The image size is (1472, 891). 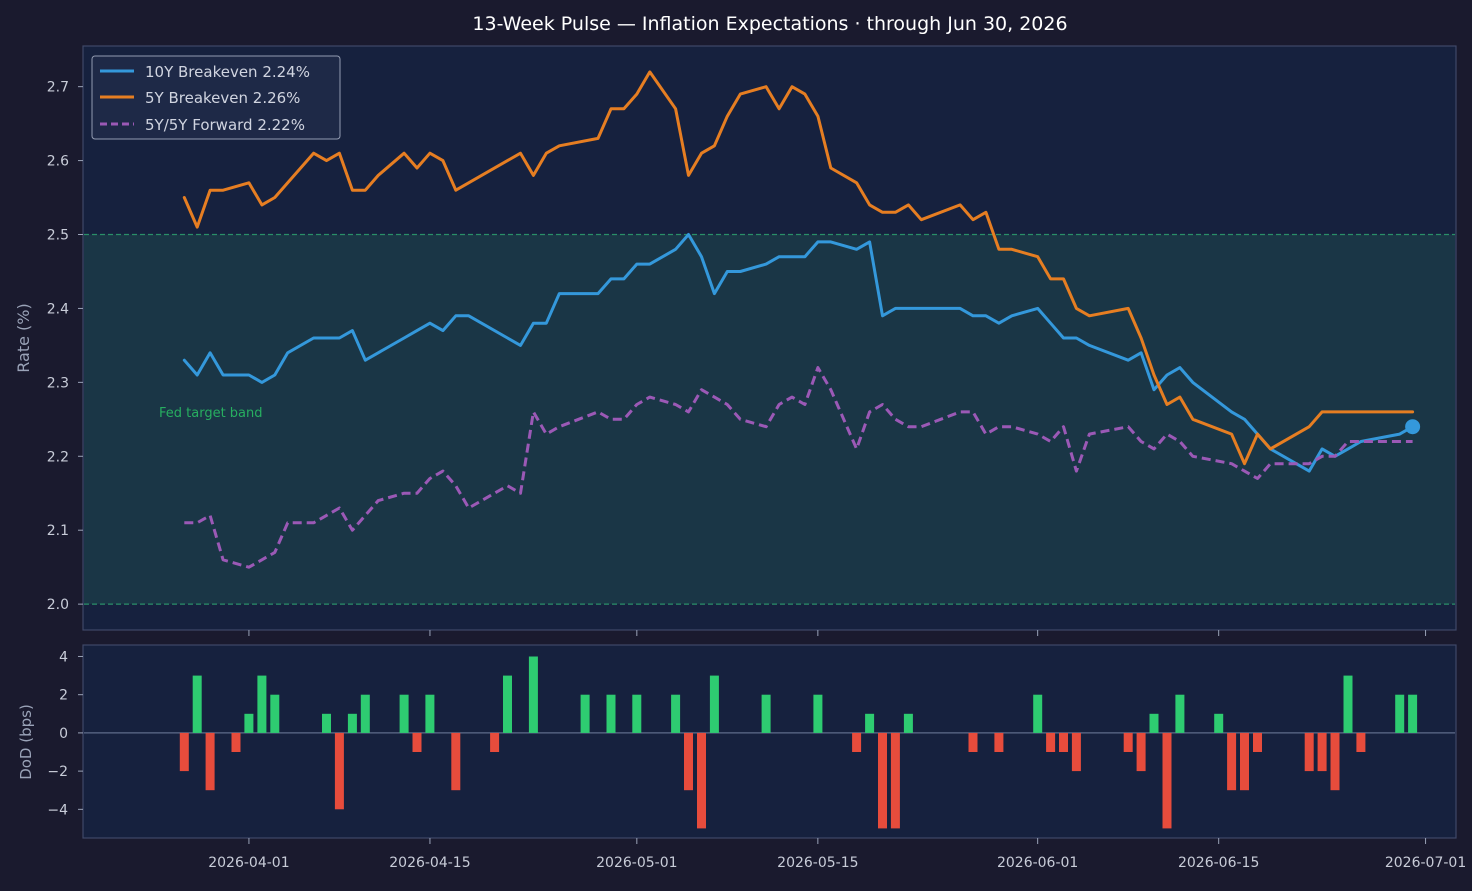 What do you see at coordinates (57, 772) in the screenshot?
I see `dod-y-tick-label: −2` at bounding box center [57, 772].